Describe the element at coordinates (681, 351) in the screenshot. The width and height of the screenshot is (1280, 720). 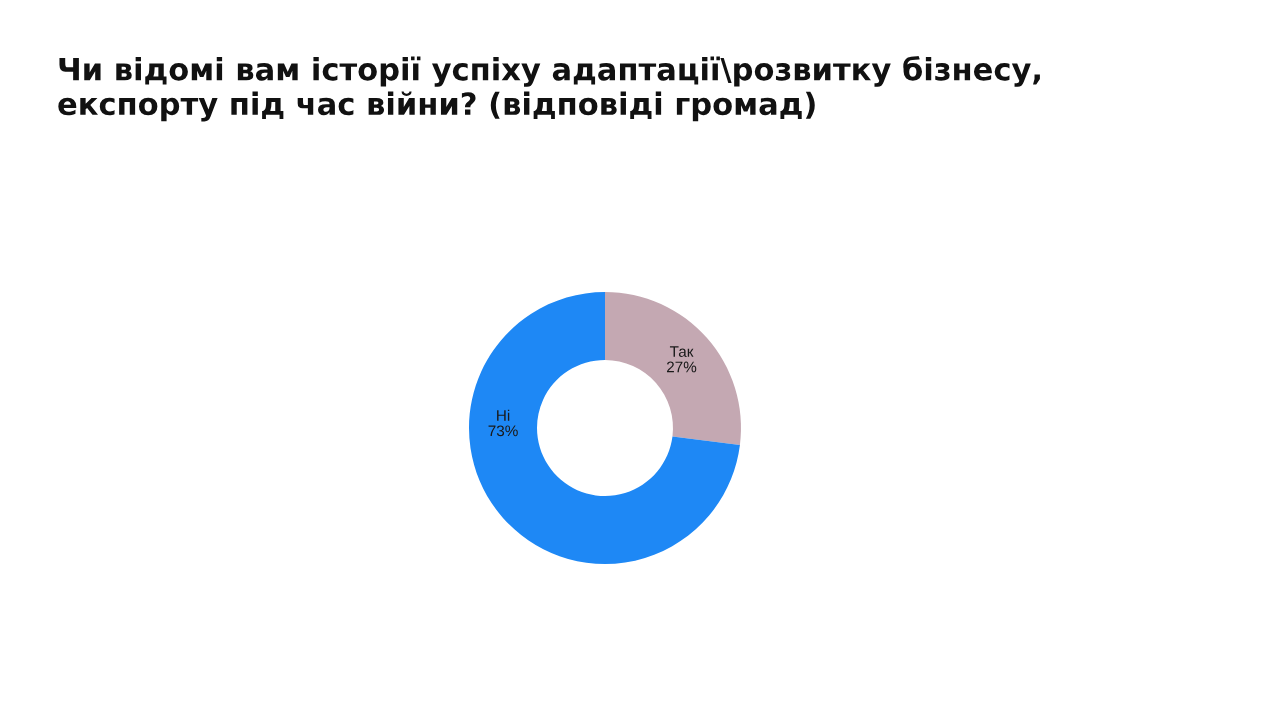
I see `slice-label: Так` at that location.